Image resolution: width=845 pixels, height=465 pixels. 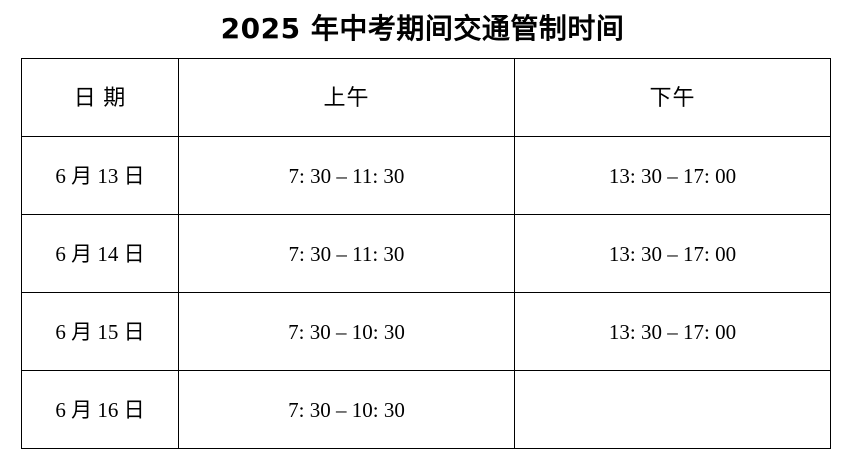 I want to click on cell-date: 6 月 13 日, so click(x=100, y=175).